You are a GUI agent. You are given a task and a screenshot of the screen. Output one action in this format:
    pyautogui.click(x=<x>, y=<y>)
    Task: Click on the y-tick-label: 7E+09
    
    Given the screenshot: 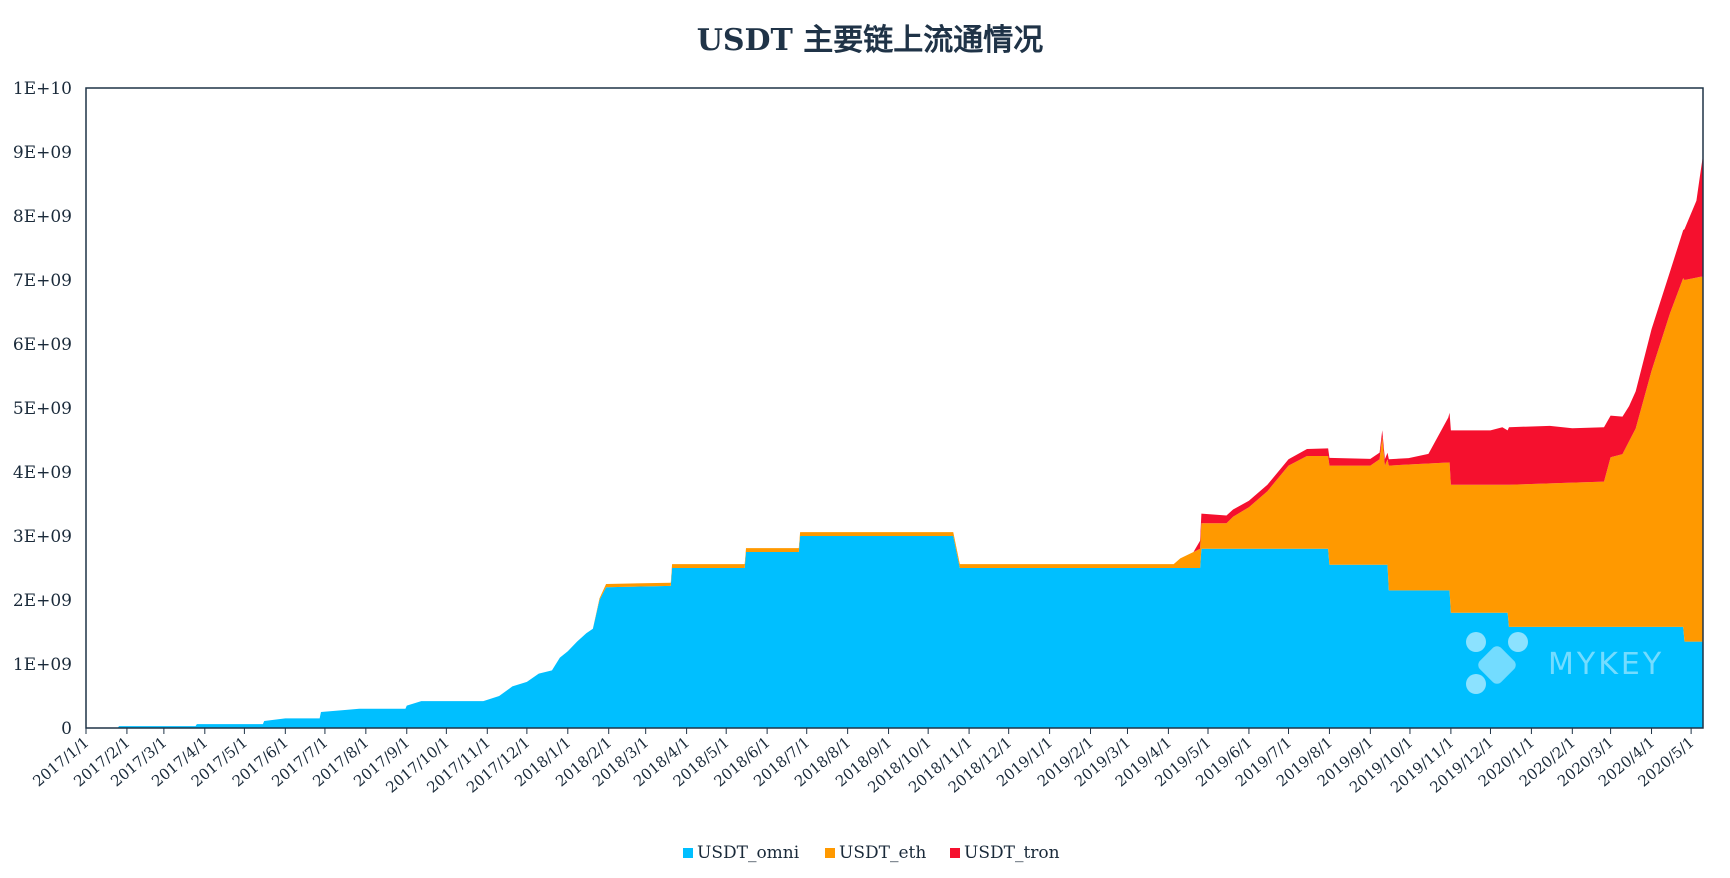 What is the action you would take?
    pyautogui.click(x=42, y=281)
    